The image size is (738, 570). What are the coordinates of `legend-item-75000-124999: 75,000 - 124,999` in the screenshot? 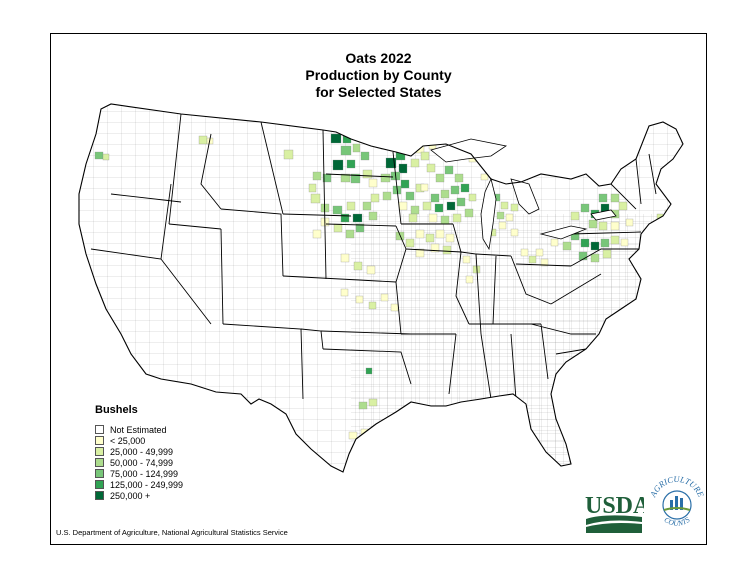 It's located at (139, 473).